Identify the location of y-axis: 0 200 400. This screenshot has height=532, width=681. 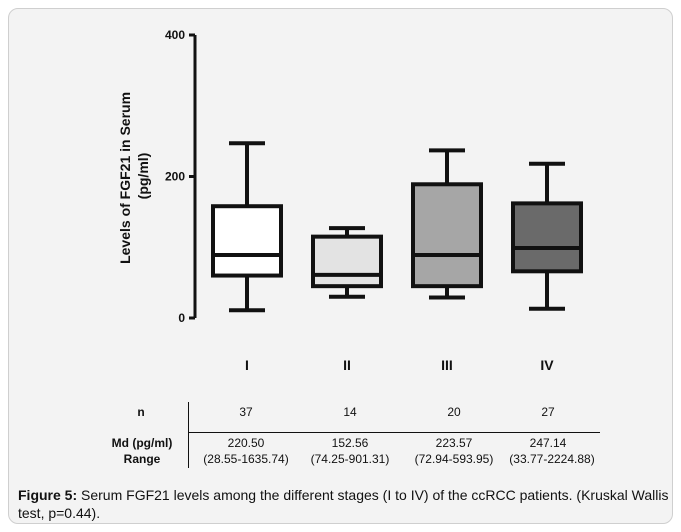
(181, 176).